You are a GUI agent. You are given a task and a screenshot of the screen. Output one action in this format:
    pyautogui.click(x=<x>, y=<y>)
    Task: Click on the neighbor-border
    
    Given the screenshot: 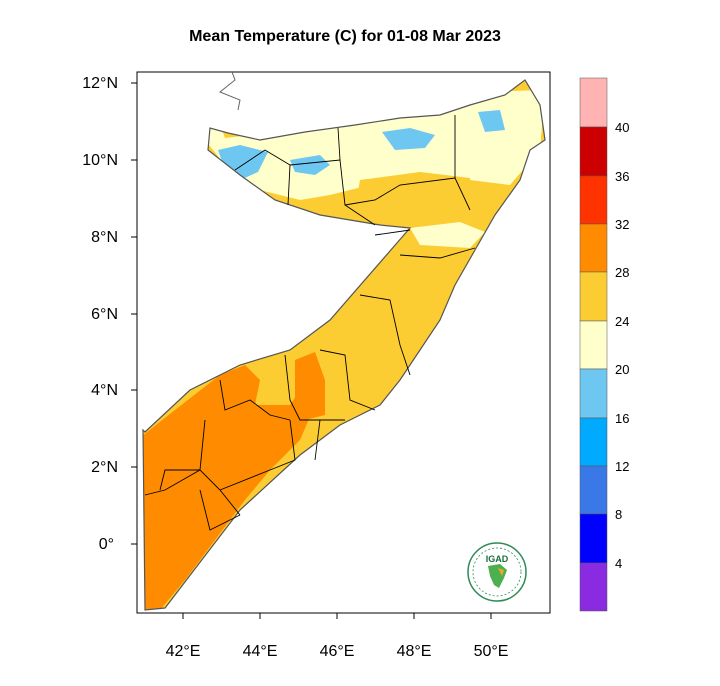 What is the action you would take?
    pyautogui.click(x=230, y=91)
    